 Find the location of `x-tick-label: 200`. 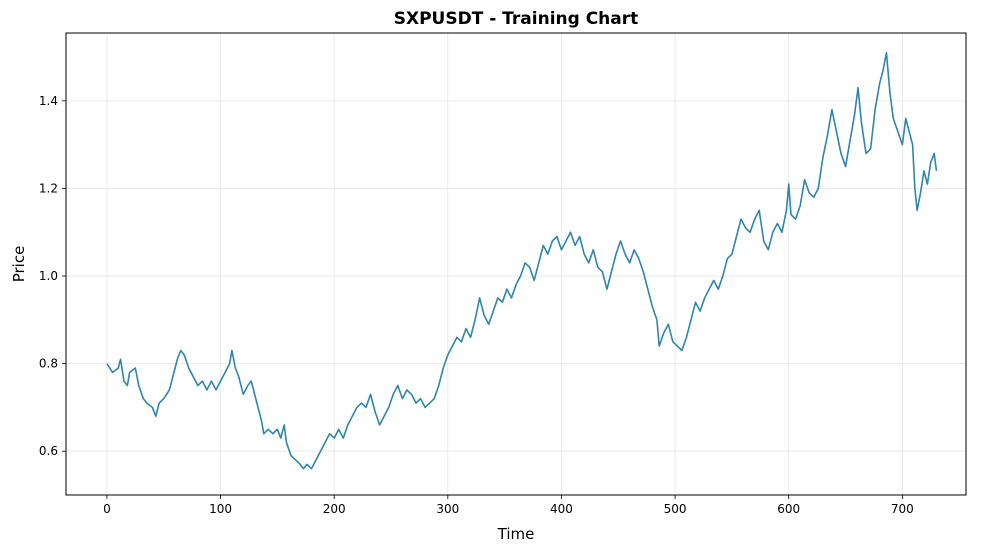

x-tick-label: 200 is located at coordinates (334, 509).